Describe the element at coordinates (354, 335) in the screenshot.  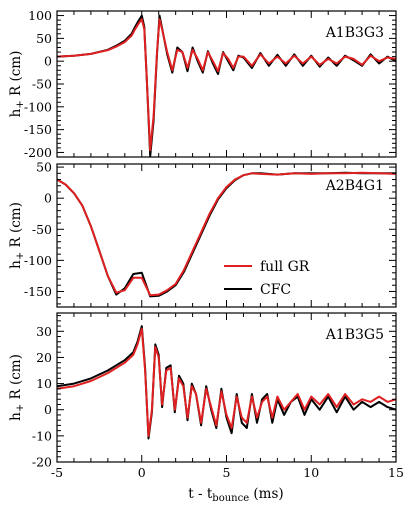
I see `panel-label: A1B3G5` at that location.